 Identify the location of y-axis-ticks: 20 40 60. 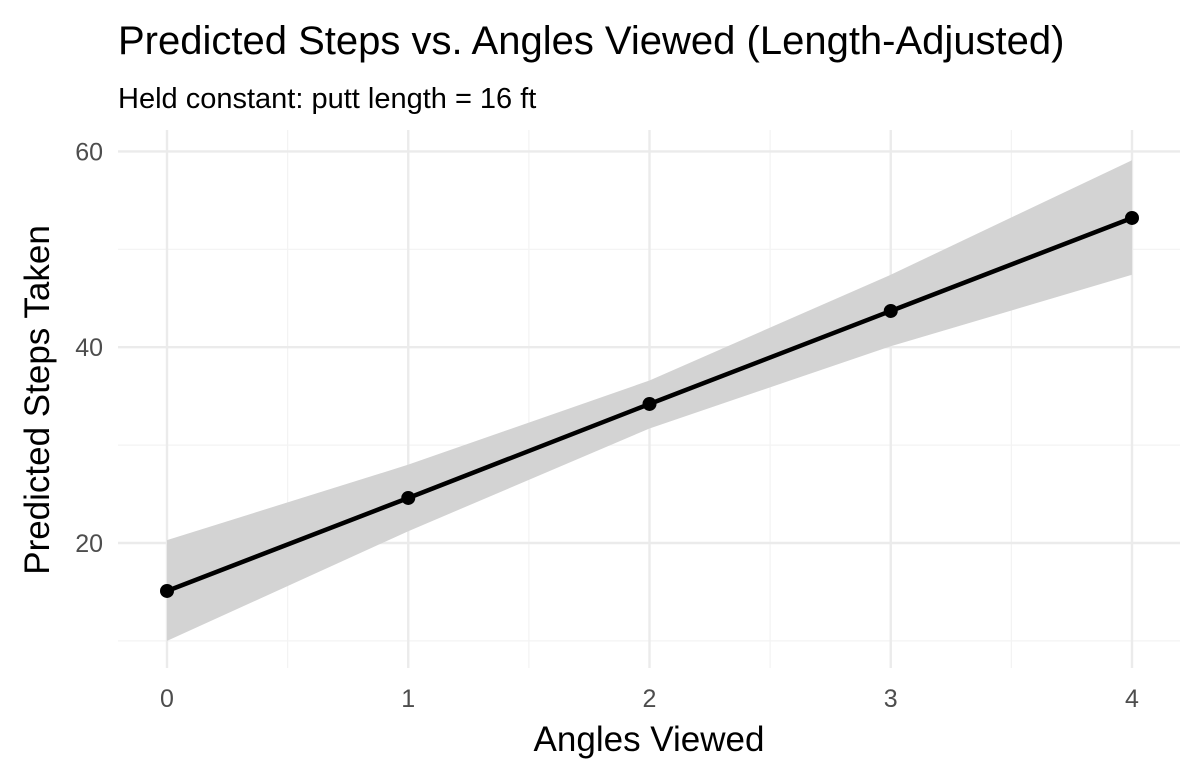
(89, 348).